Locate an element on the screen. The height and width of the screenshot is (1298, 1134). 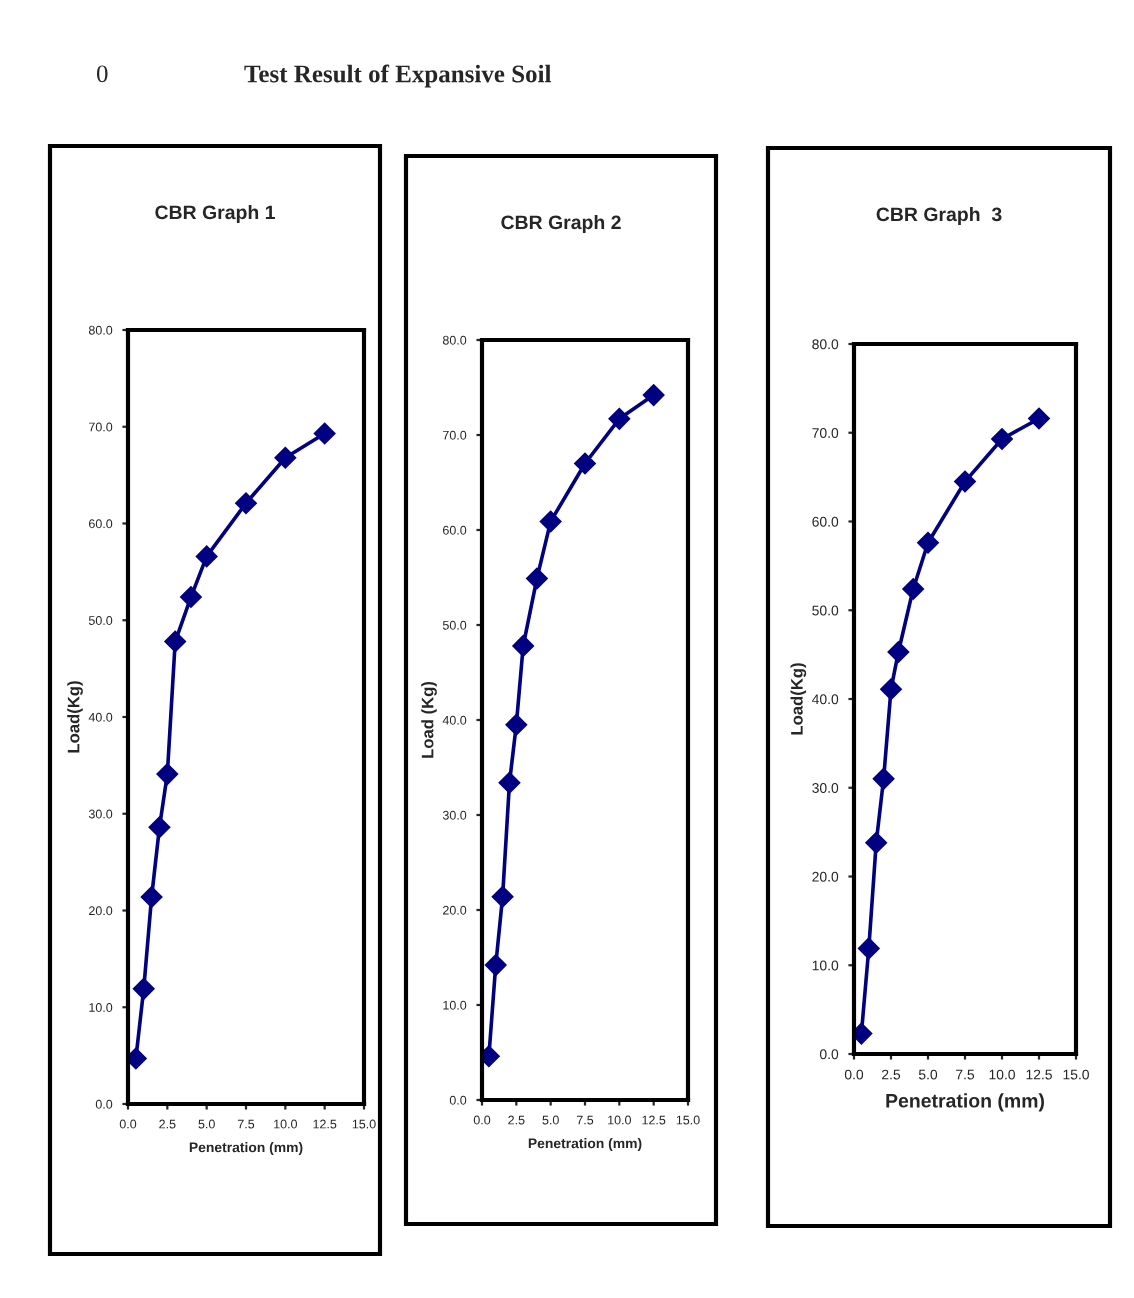
chart-title: CBR Graph 3 is located at coordinates (939, 216).